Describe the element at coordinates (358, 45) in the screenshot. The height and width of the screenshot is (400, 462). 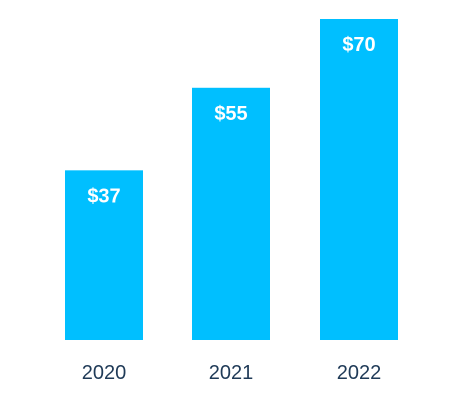
I see `value-label-2022: $70` at that location.